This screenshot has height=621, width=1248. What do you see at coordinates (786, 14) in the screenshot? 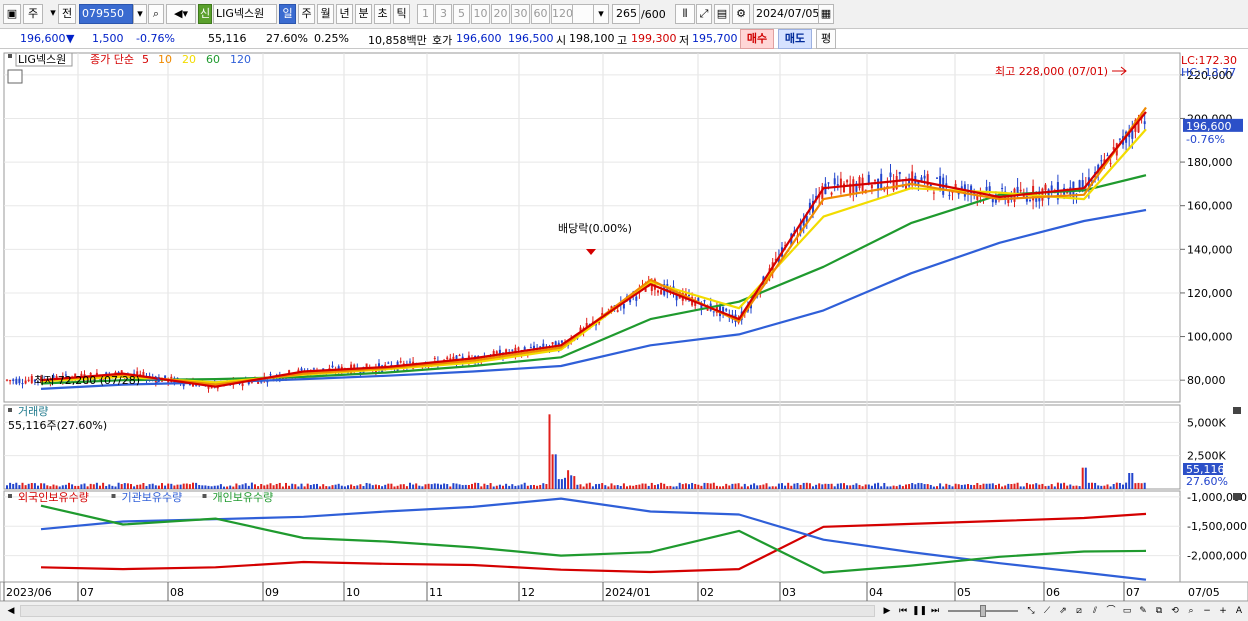
I see `date-input: 2024/07/05` at bounding box center [786, 14].